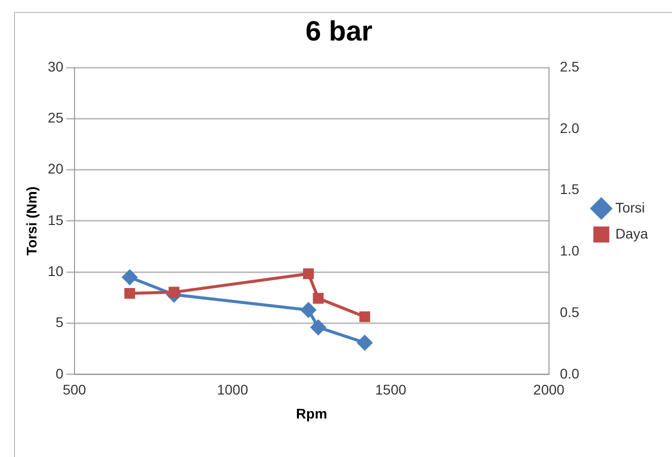 Image resolution: width=672 pixels, height=457 pixels. What do you see at coordinates (570, 66) in the screenshot?
I see `y2-tick-label: 2.5` at bounding box center [570, 66].